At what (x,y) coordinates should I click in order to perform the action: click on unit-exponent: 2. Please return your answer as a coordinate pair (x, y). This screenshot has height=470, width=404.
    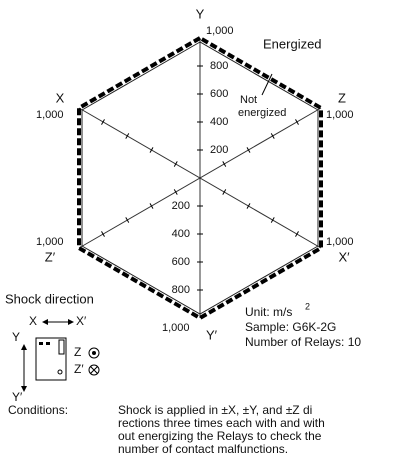
    Looking at the image, I should click on (307, 306).